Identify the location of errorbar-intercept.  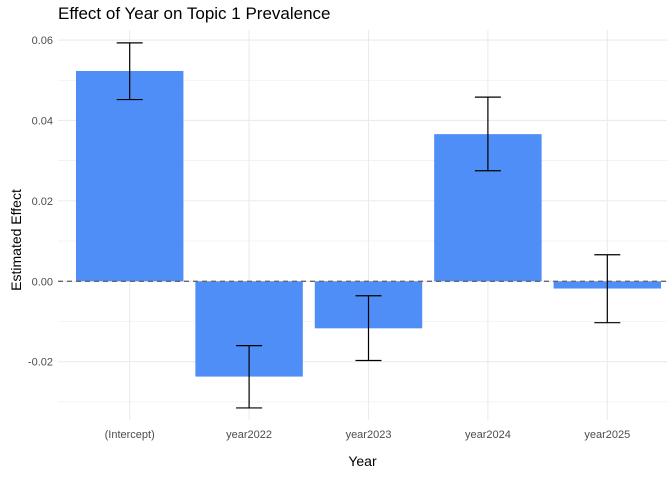
(129, 71).